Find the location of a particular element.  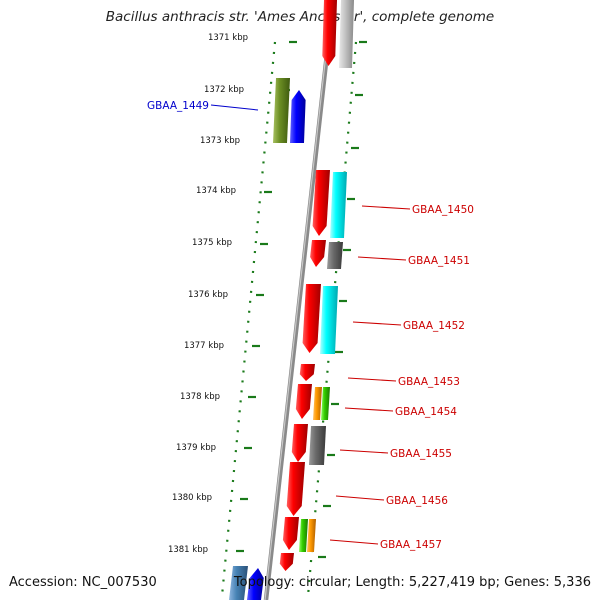

gene-label-gbaa-1449: GBAA_1449 is located at coordinates (178, 106).